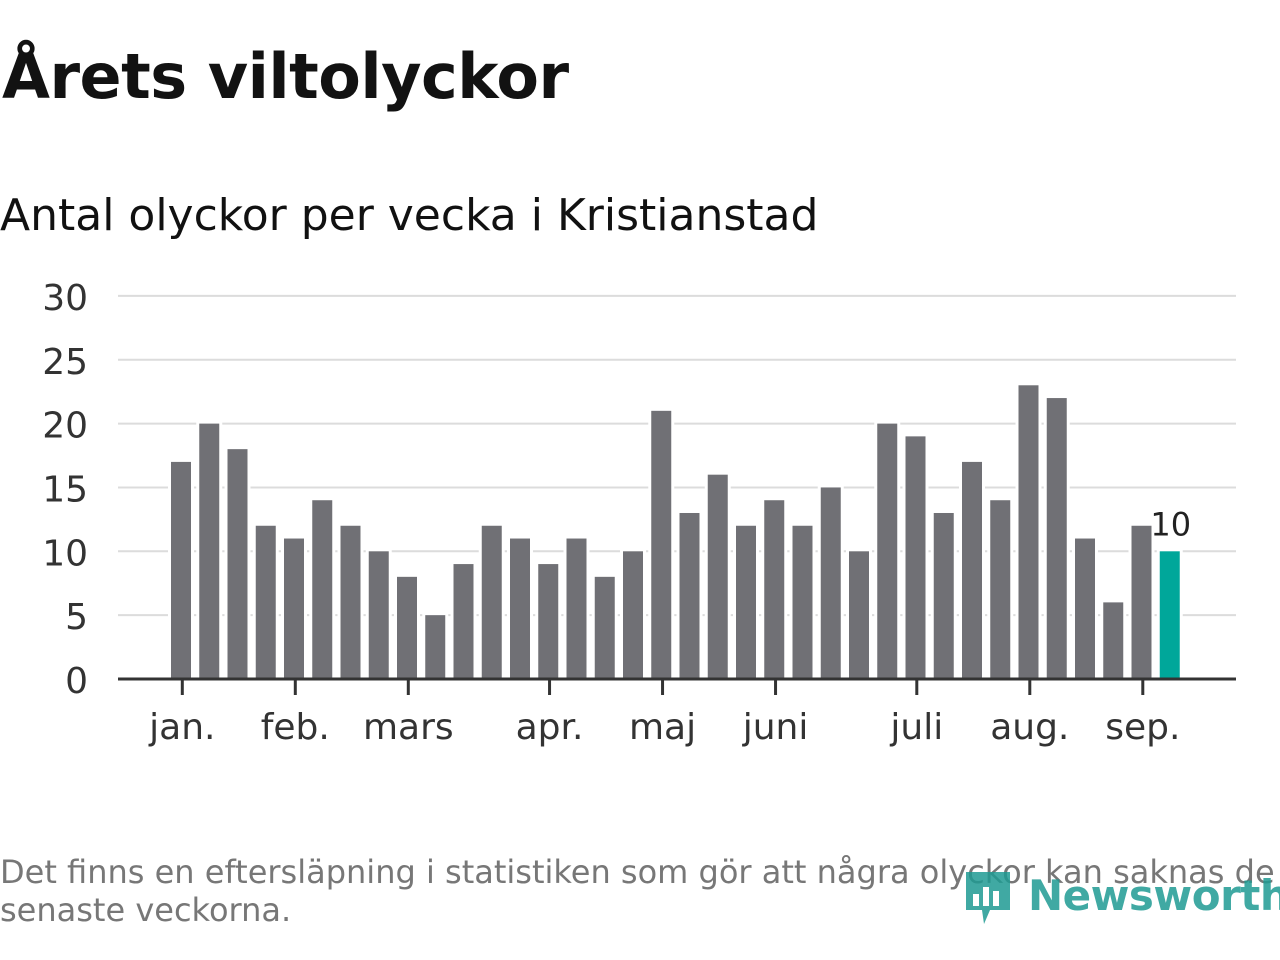  I want to click on data-label: 10, so click(1170, 524).